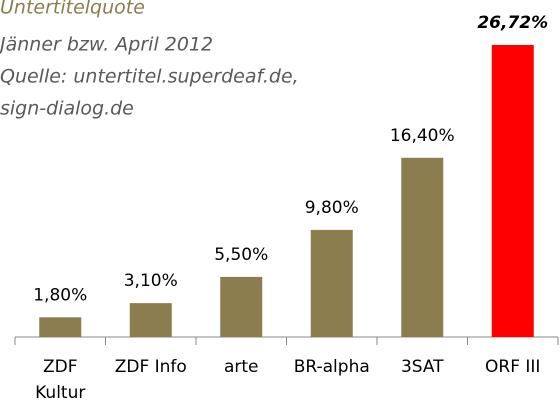  I want to click on subtitle: Quelle: untertitel.superdeaf.de,, so click(149, 77).